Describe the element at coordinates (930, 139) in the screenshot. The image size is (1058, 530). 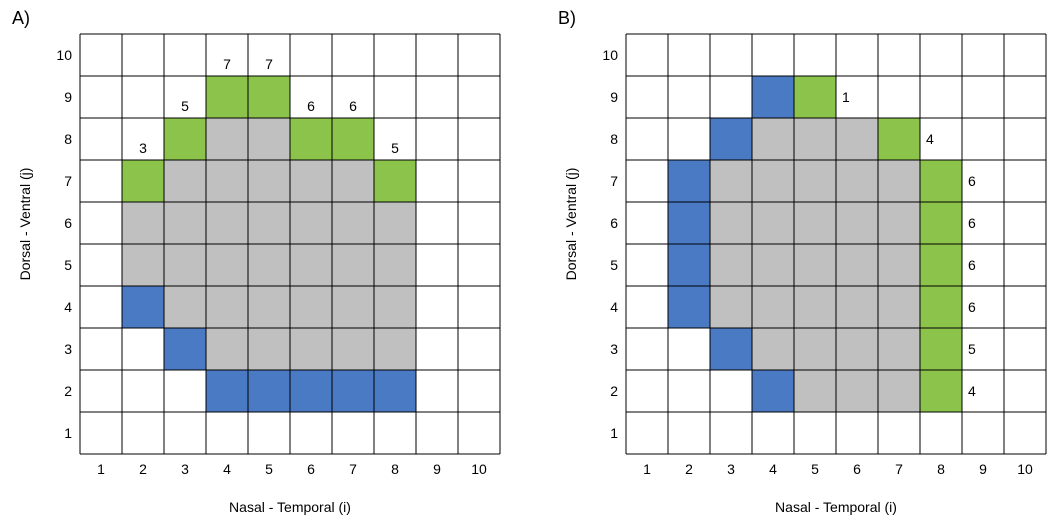
I see `count-label: 4` at that location.